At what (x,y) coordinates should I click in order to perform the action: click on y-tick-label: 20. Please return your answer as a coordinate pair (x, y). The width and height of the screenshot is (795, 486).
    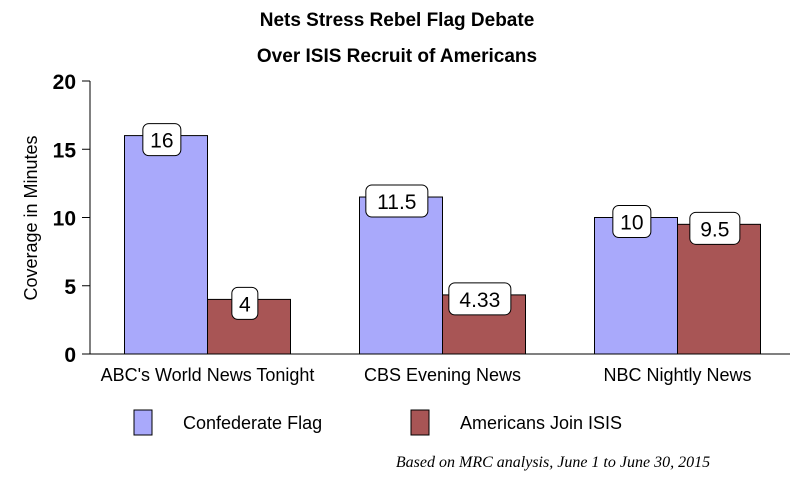
    Looking at the image, I should click on (64, 82).